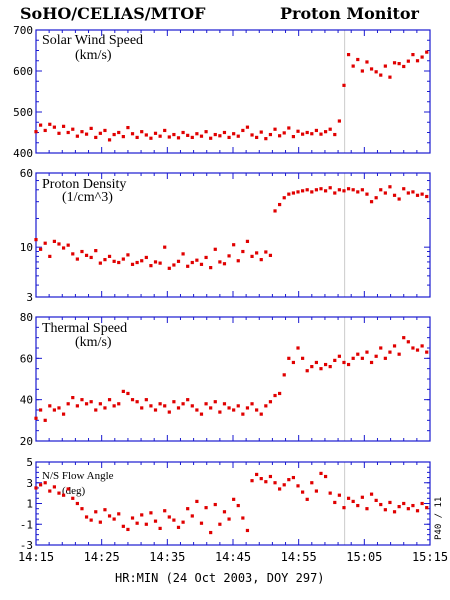 This screenshot has width=450, height=600. Describe the element at coordinates (29, 504) in the screenshot. I see `y-tick-label: 1` at that location.